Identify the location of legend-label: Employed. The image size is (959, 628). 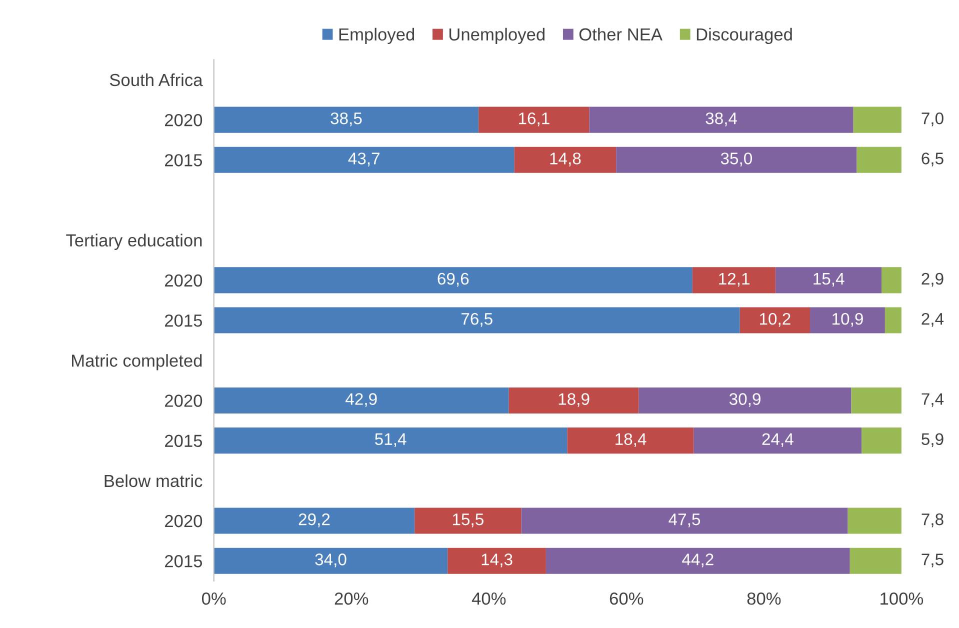
(376, 36).